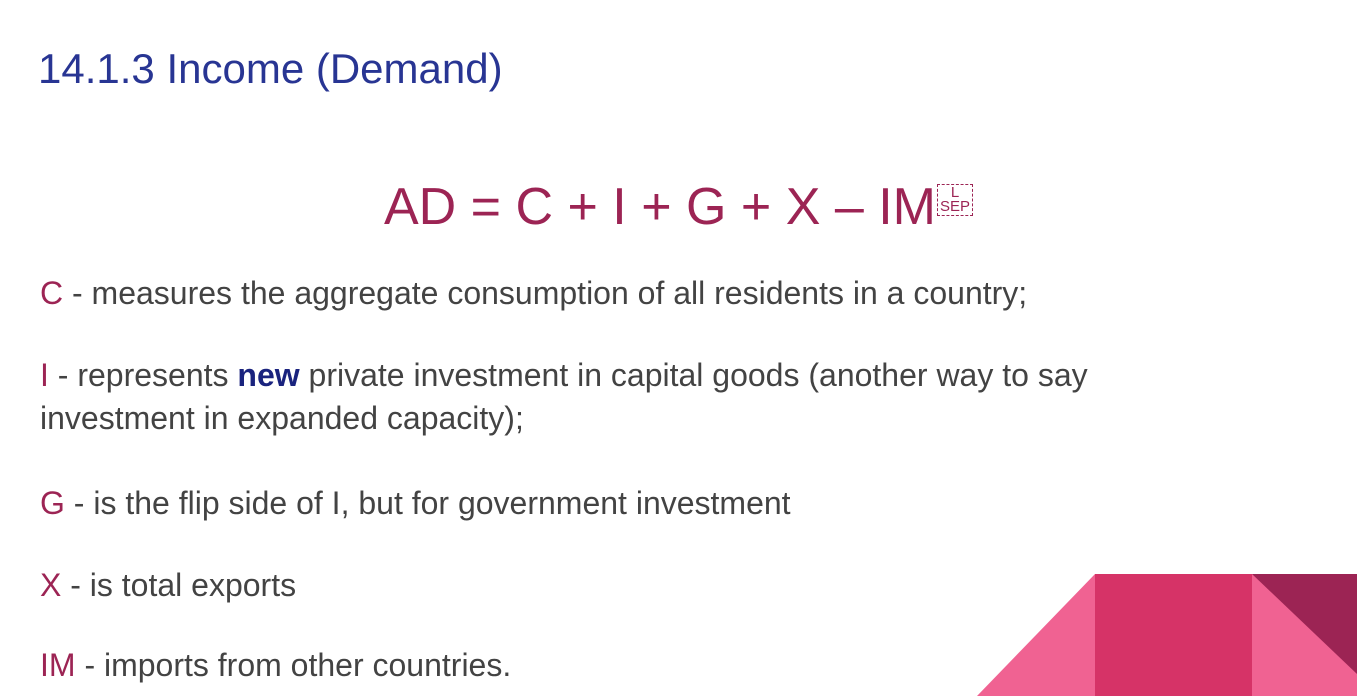 The width and height of the screenshot is (1357, 696). I want to click on formula: AD = C + I + G + X – IM L SEP, so click(678, 207).